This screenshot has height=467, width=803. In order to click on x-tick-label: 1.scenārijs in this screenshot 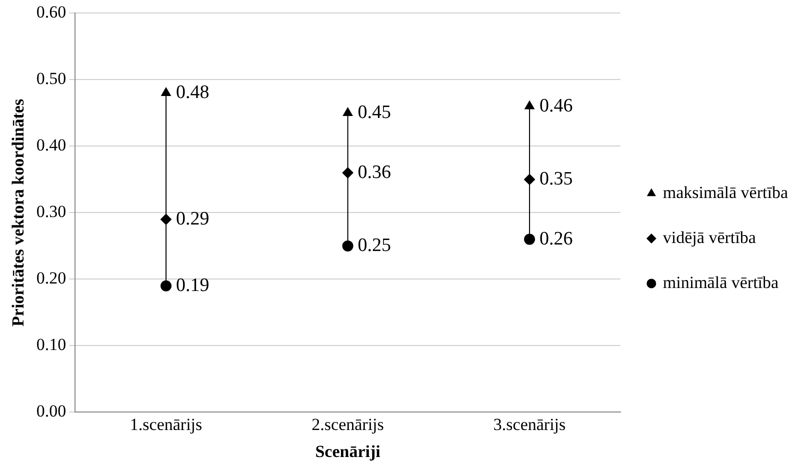, I will do `click(166, 424)`.